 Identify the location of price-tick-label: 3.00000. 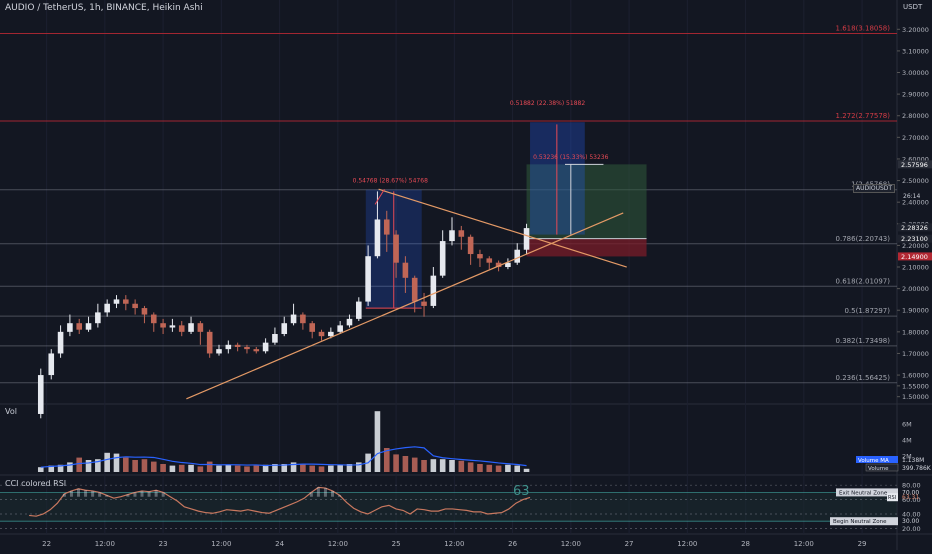
(915, 73).